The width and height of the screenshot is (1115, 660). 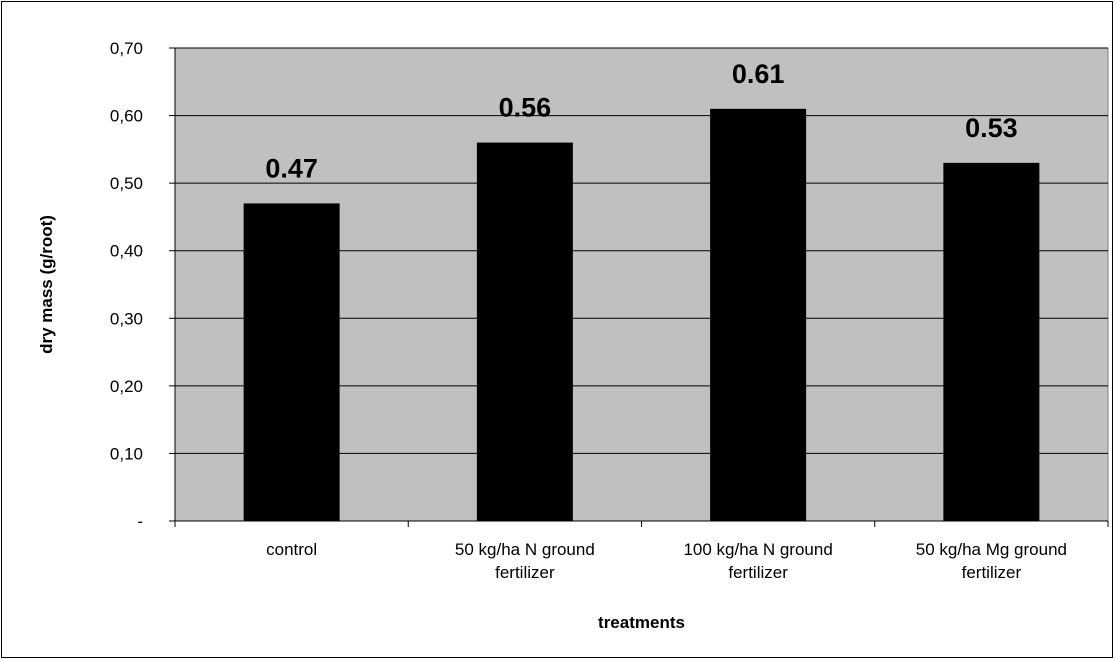 What do you see at coordinates (126, 453) in the screenshot?
I see `y-tick-label: 0,10` at bounding box center [126, 453].